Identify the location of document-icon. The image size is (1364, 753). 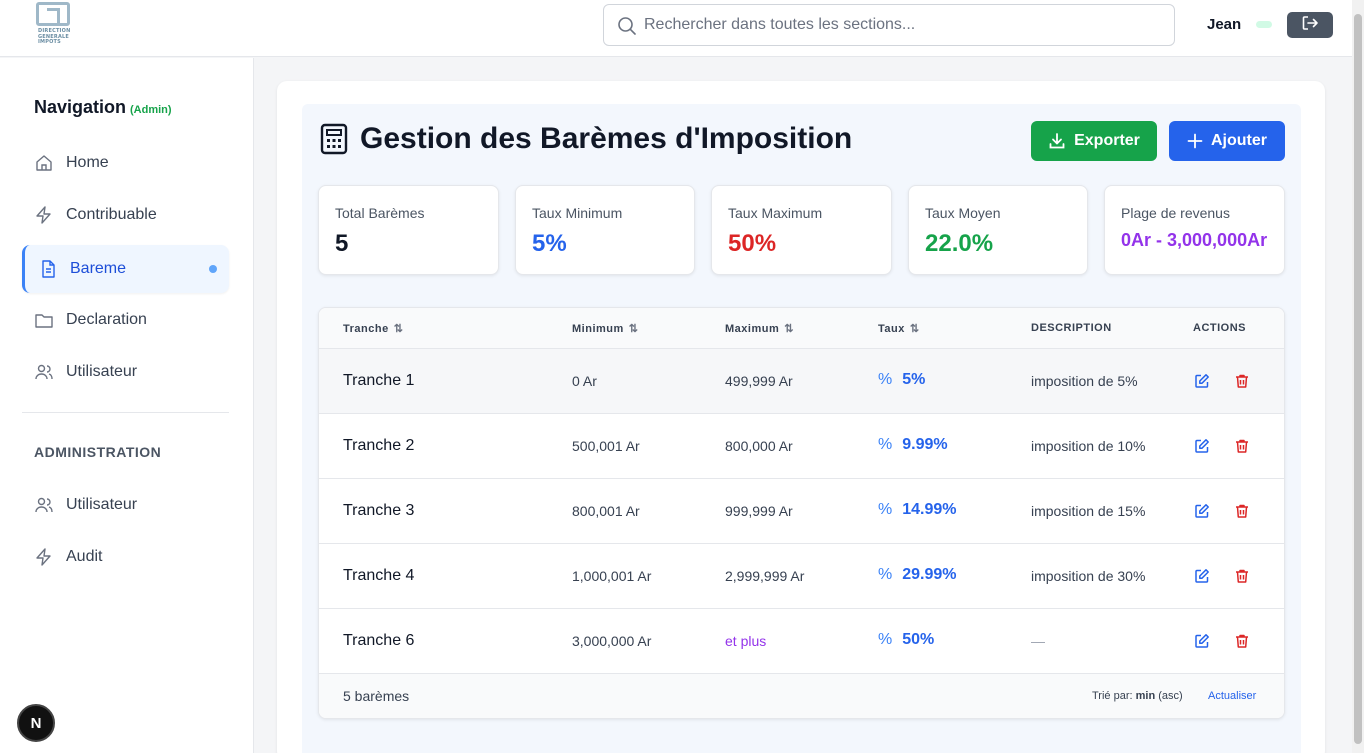
(48, 269).